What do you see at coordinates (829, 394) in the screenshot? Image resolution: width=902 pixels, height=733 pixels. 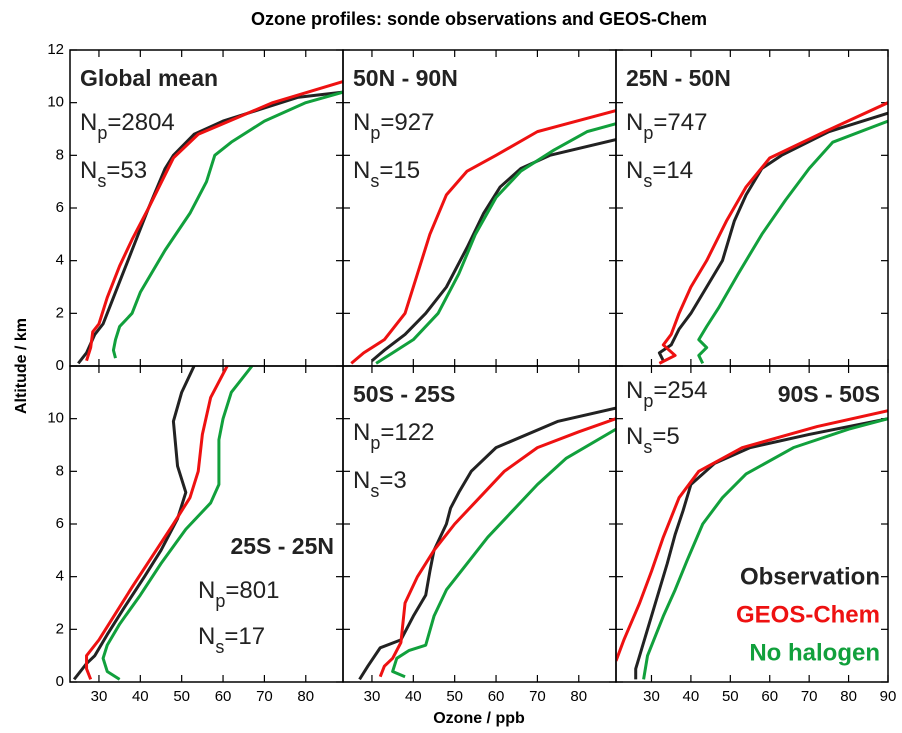 I see `region-label: 90S - 50S` at bounding box center [829, 394].